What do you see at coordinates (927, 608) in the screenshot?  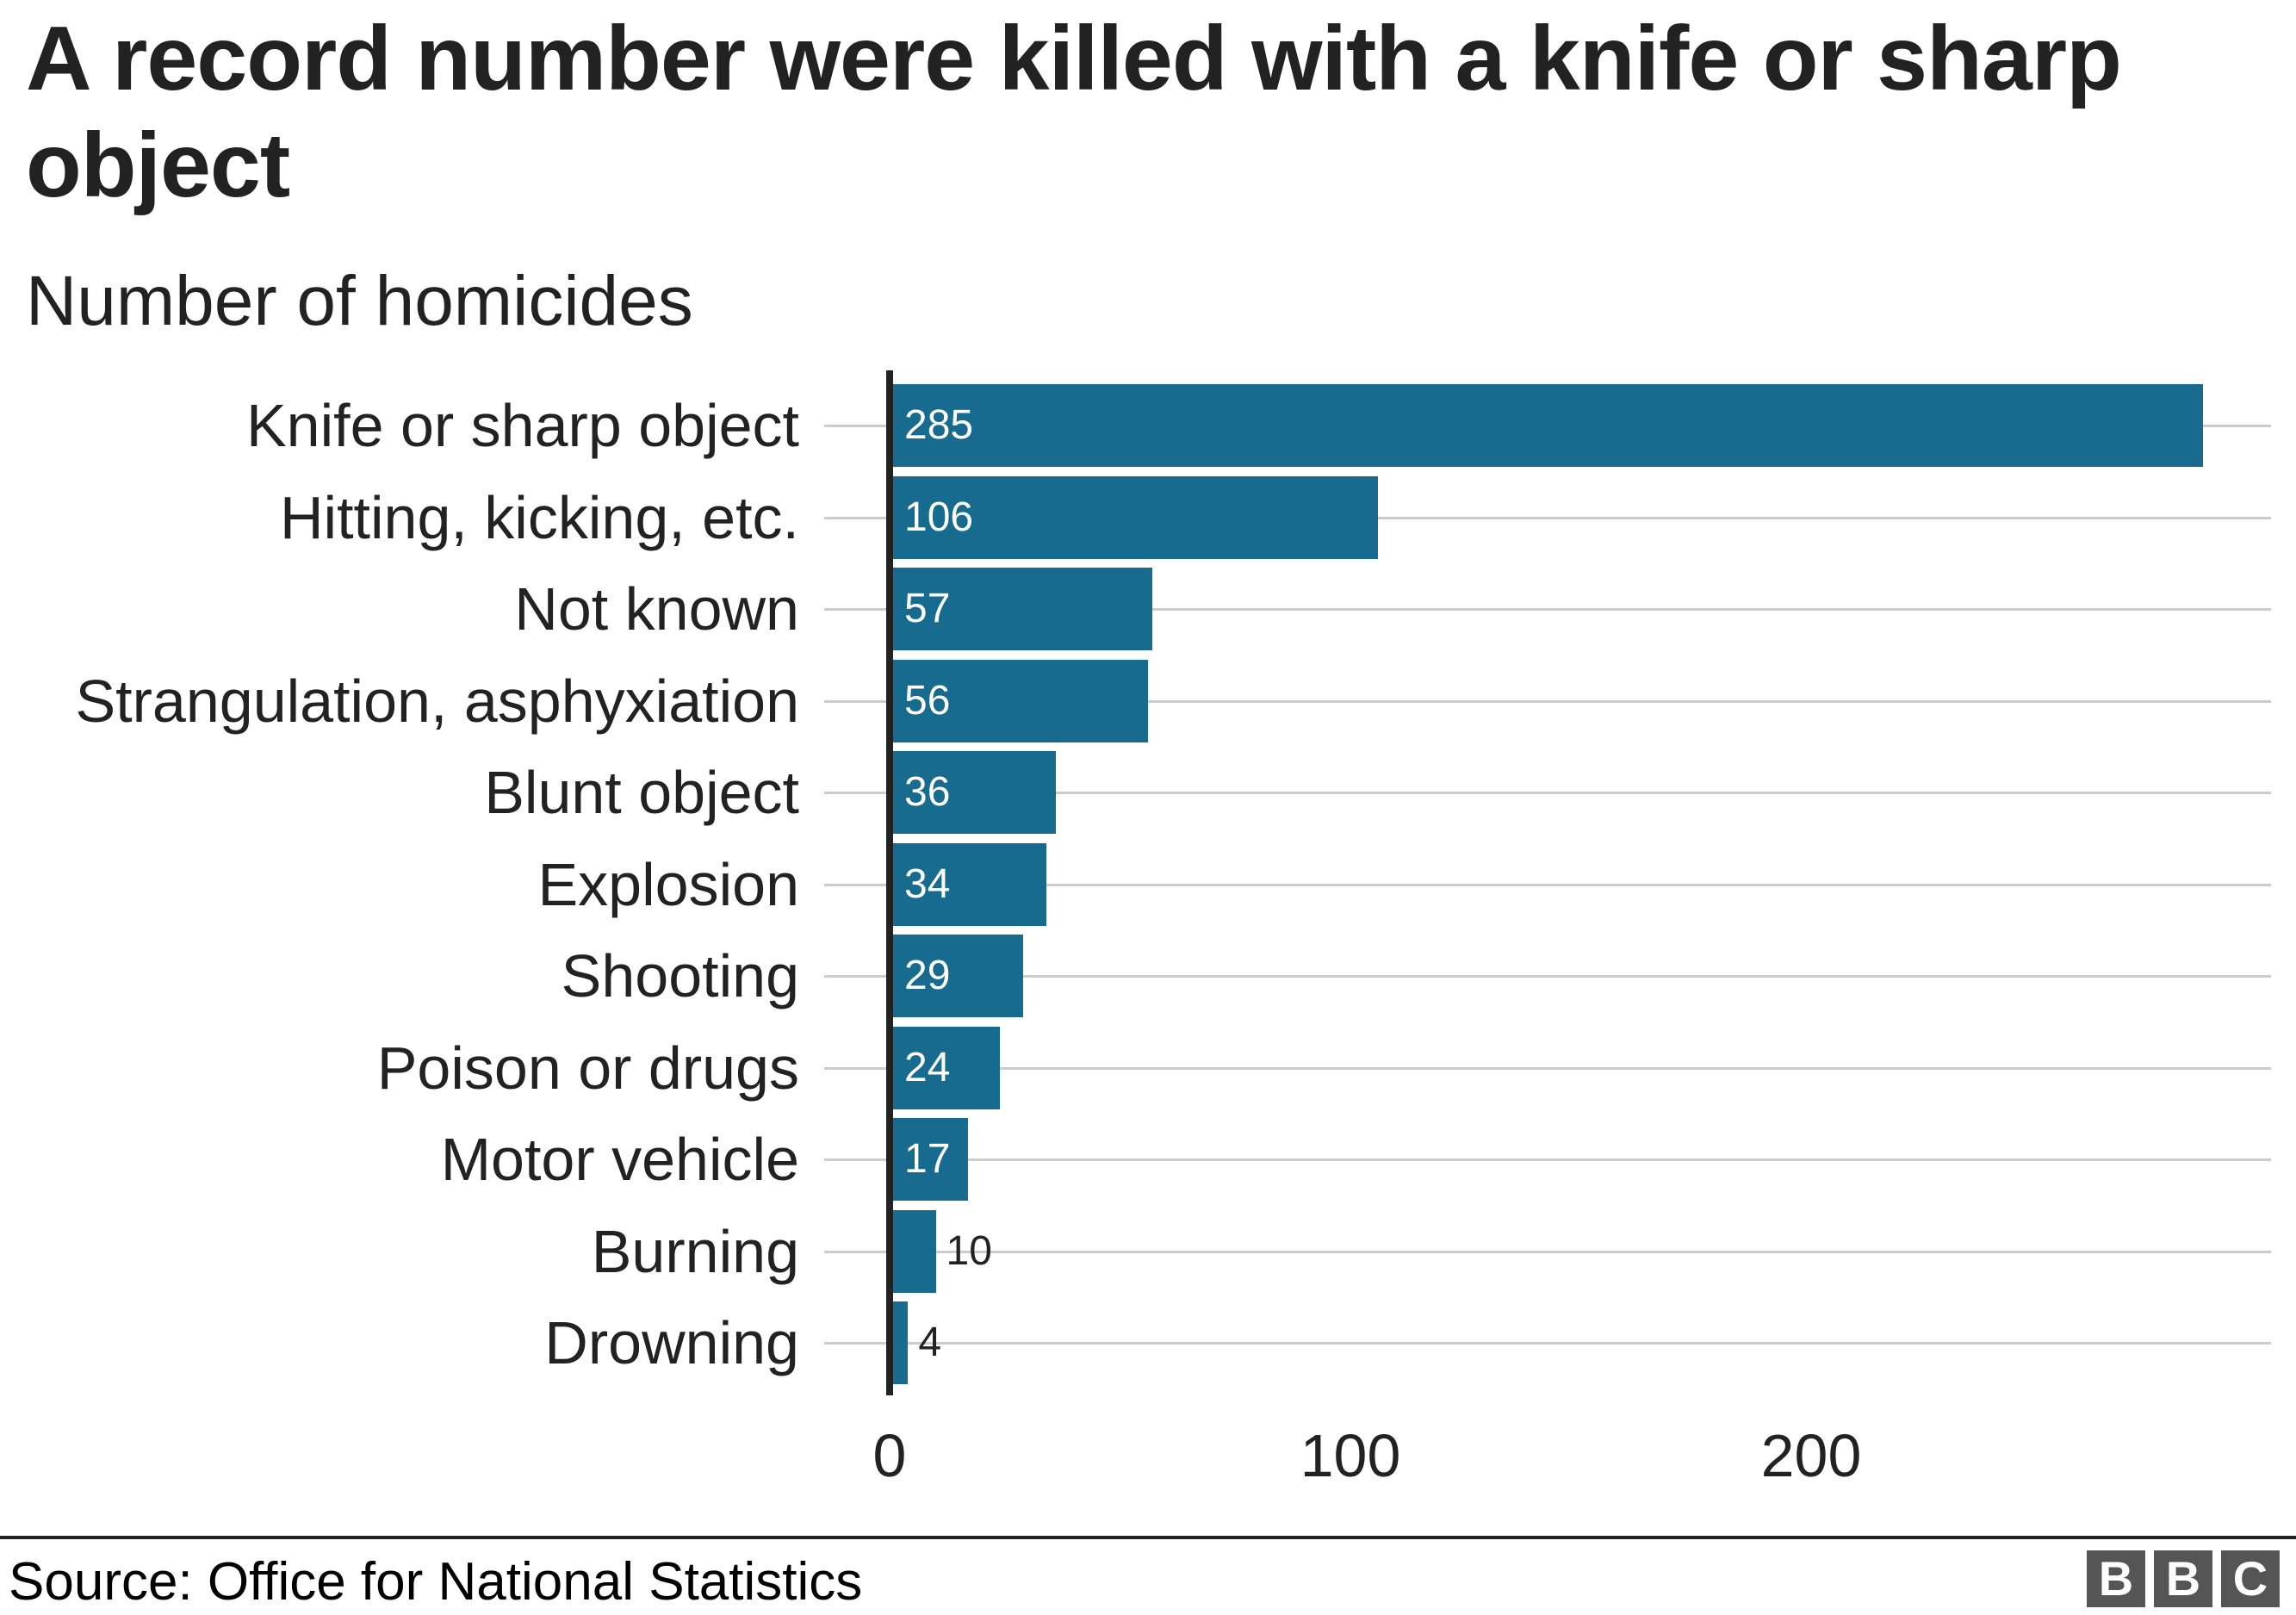 I see `bar-value-label: 57` at bounding box center [927, 608].